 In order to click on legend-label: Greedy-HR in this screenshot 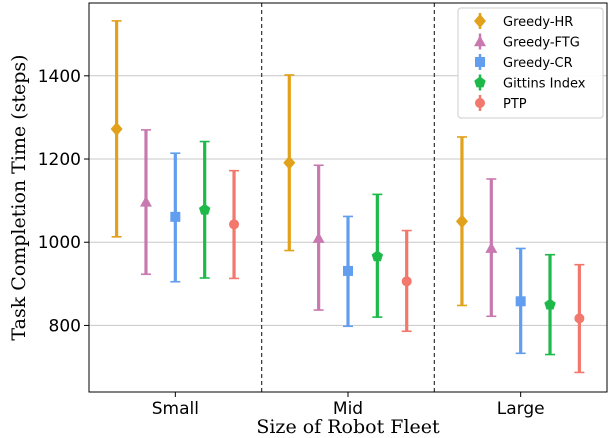, I will do `click(538, 22)`.